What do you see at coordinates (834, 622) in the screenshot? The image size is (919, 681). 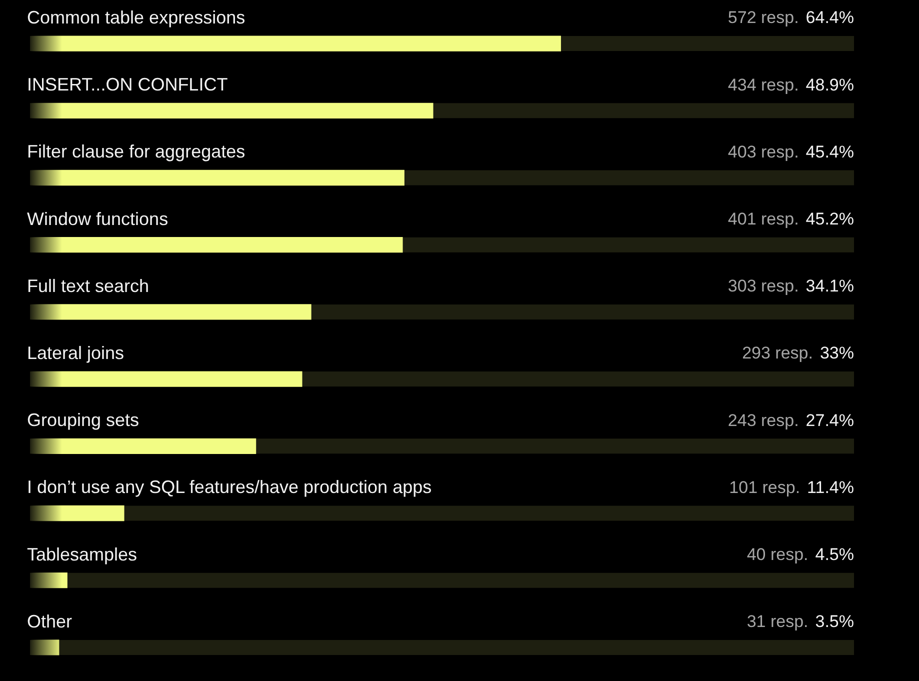 I see `data-label: 3.5%` at bounding box center [834, 622].